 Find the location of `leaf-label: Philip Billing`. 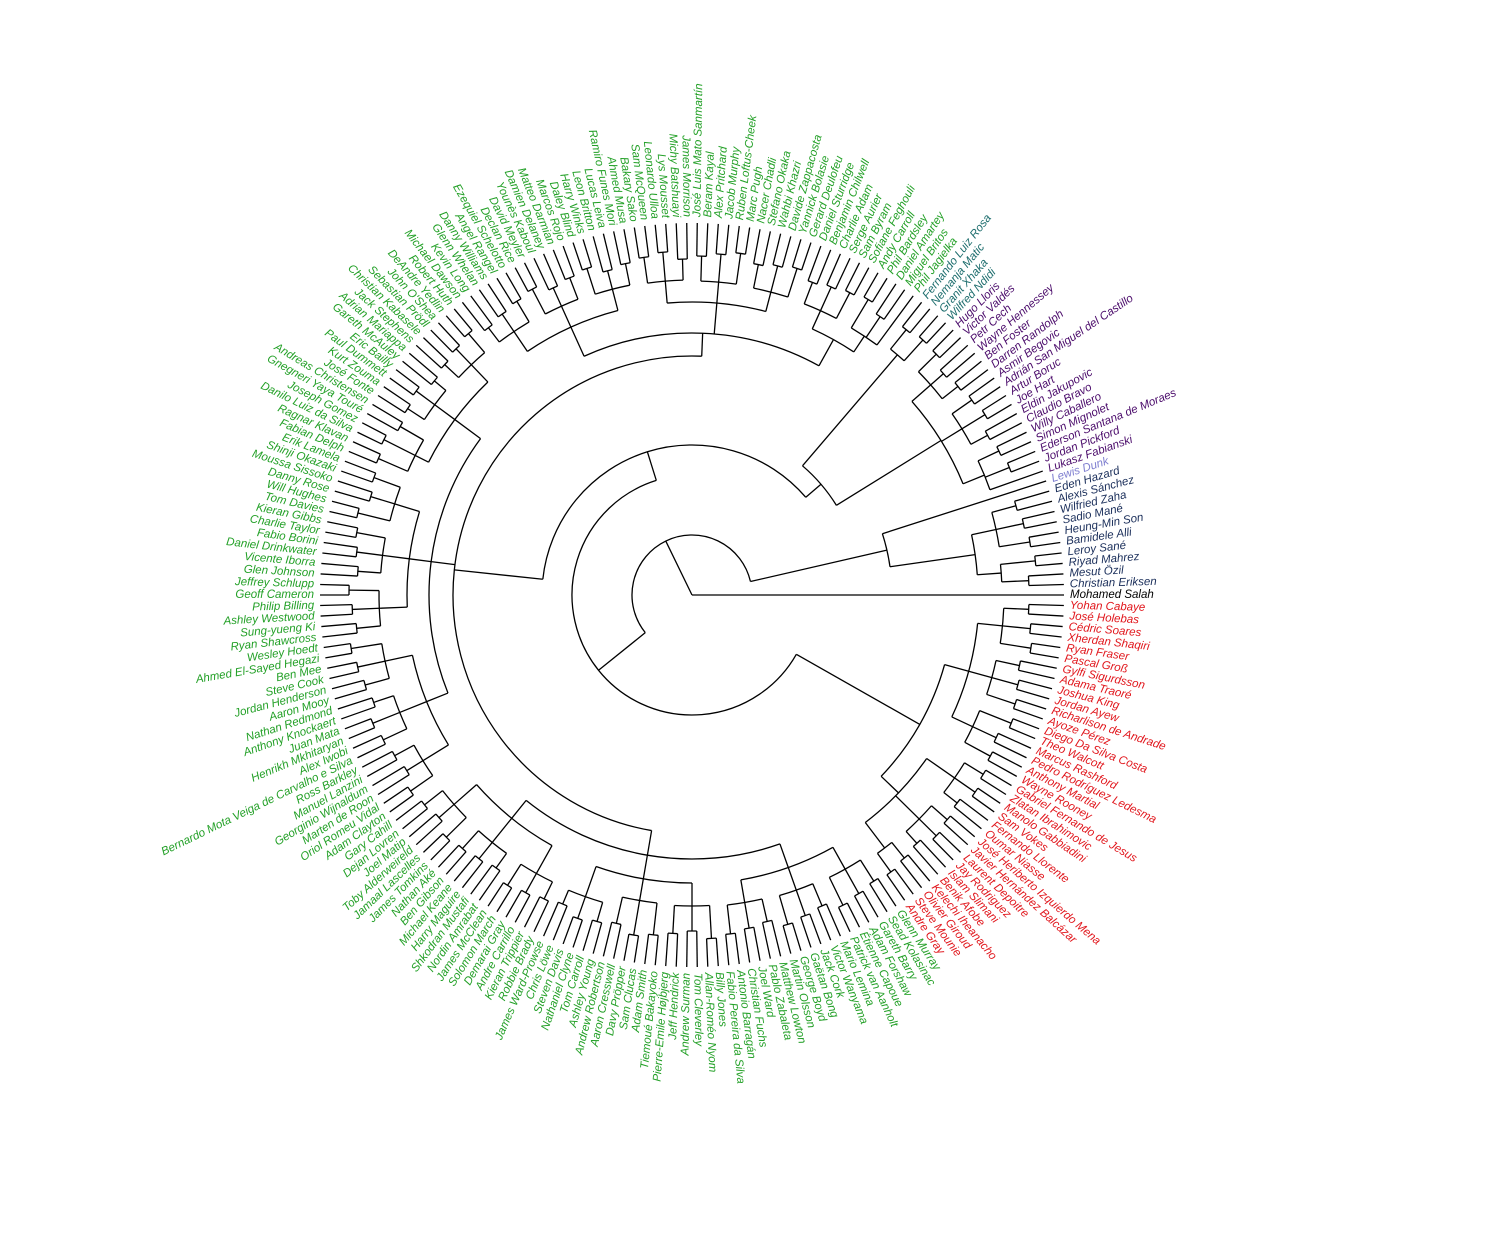

leaf-label: Philip Billing is located at coordinates (283, 607).